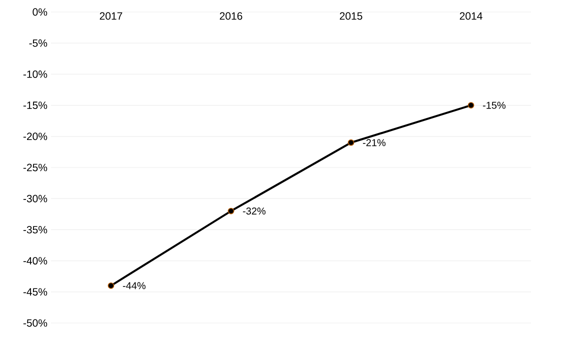 This screenshot has width=571, height=337. What do you see at coordinates (351, 16) in the screenshot?
I see `x-tick-label: 2015` at bounding box center [351, 16].